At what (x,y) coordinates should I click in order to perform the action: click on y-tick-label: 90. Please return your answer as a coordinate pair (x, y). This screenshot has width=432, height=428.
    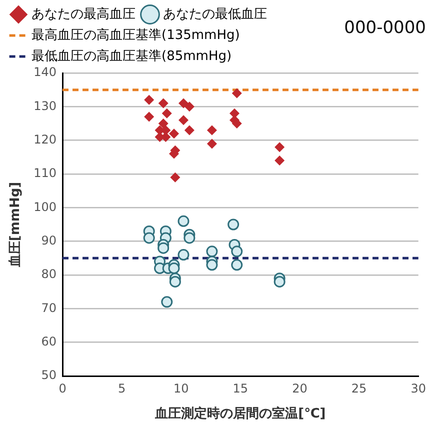
    Looking at the image, I should click on (49, 240).